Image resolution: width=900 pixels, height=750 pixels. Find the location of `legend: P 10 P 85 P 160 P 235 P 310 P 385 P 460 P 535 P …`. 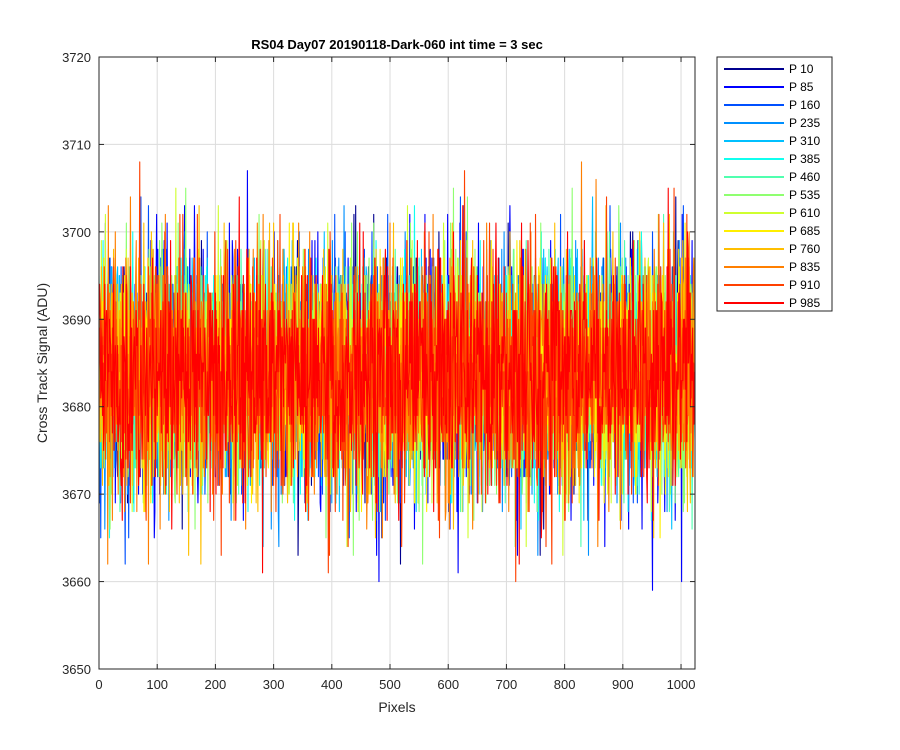

legend: P 10 P 85 P 160 P 235 P 310 P 385 P 460 P 535 P … is located at coordinates (774, 184).